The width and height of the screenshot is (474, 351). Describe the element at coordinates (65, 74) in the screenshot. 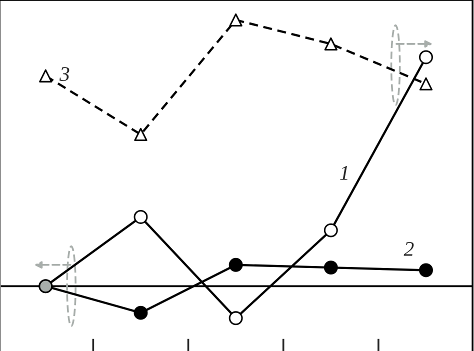

I see `series-label: 3` at that location.